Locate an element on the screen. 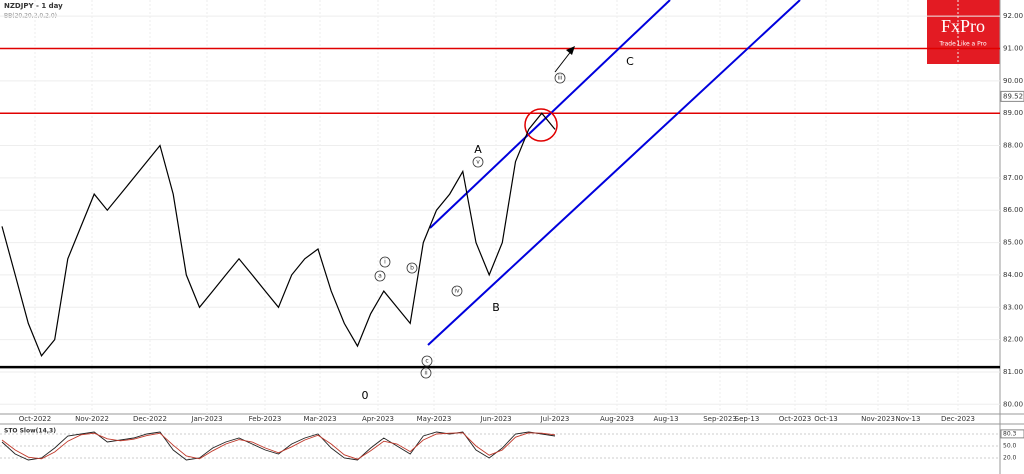  x-tick-label: Jun-2023 is located at coordinates (495, 419).